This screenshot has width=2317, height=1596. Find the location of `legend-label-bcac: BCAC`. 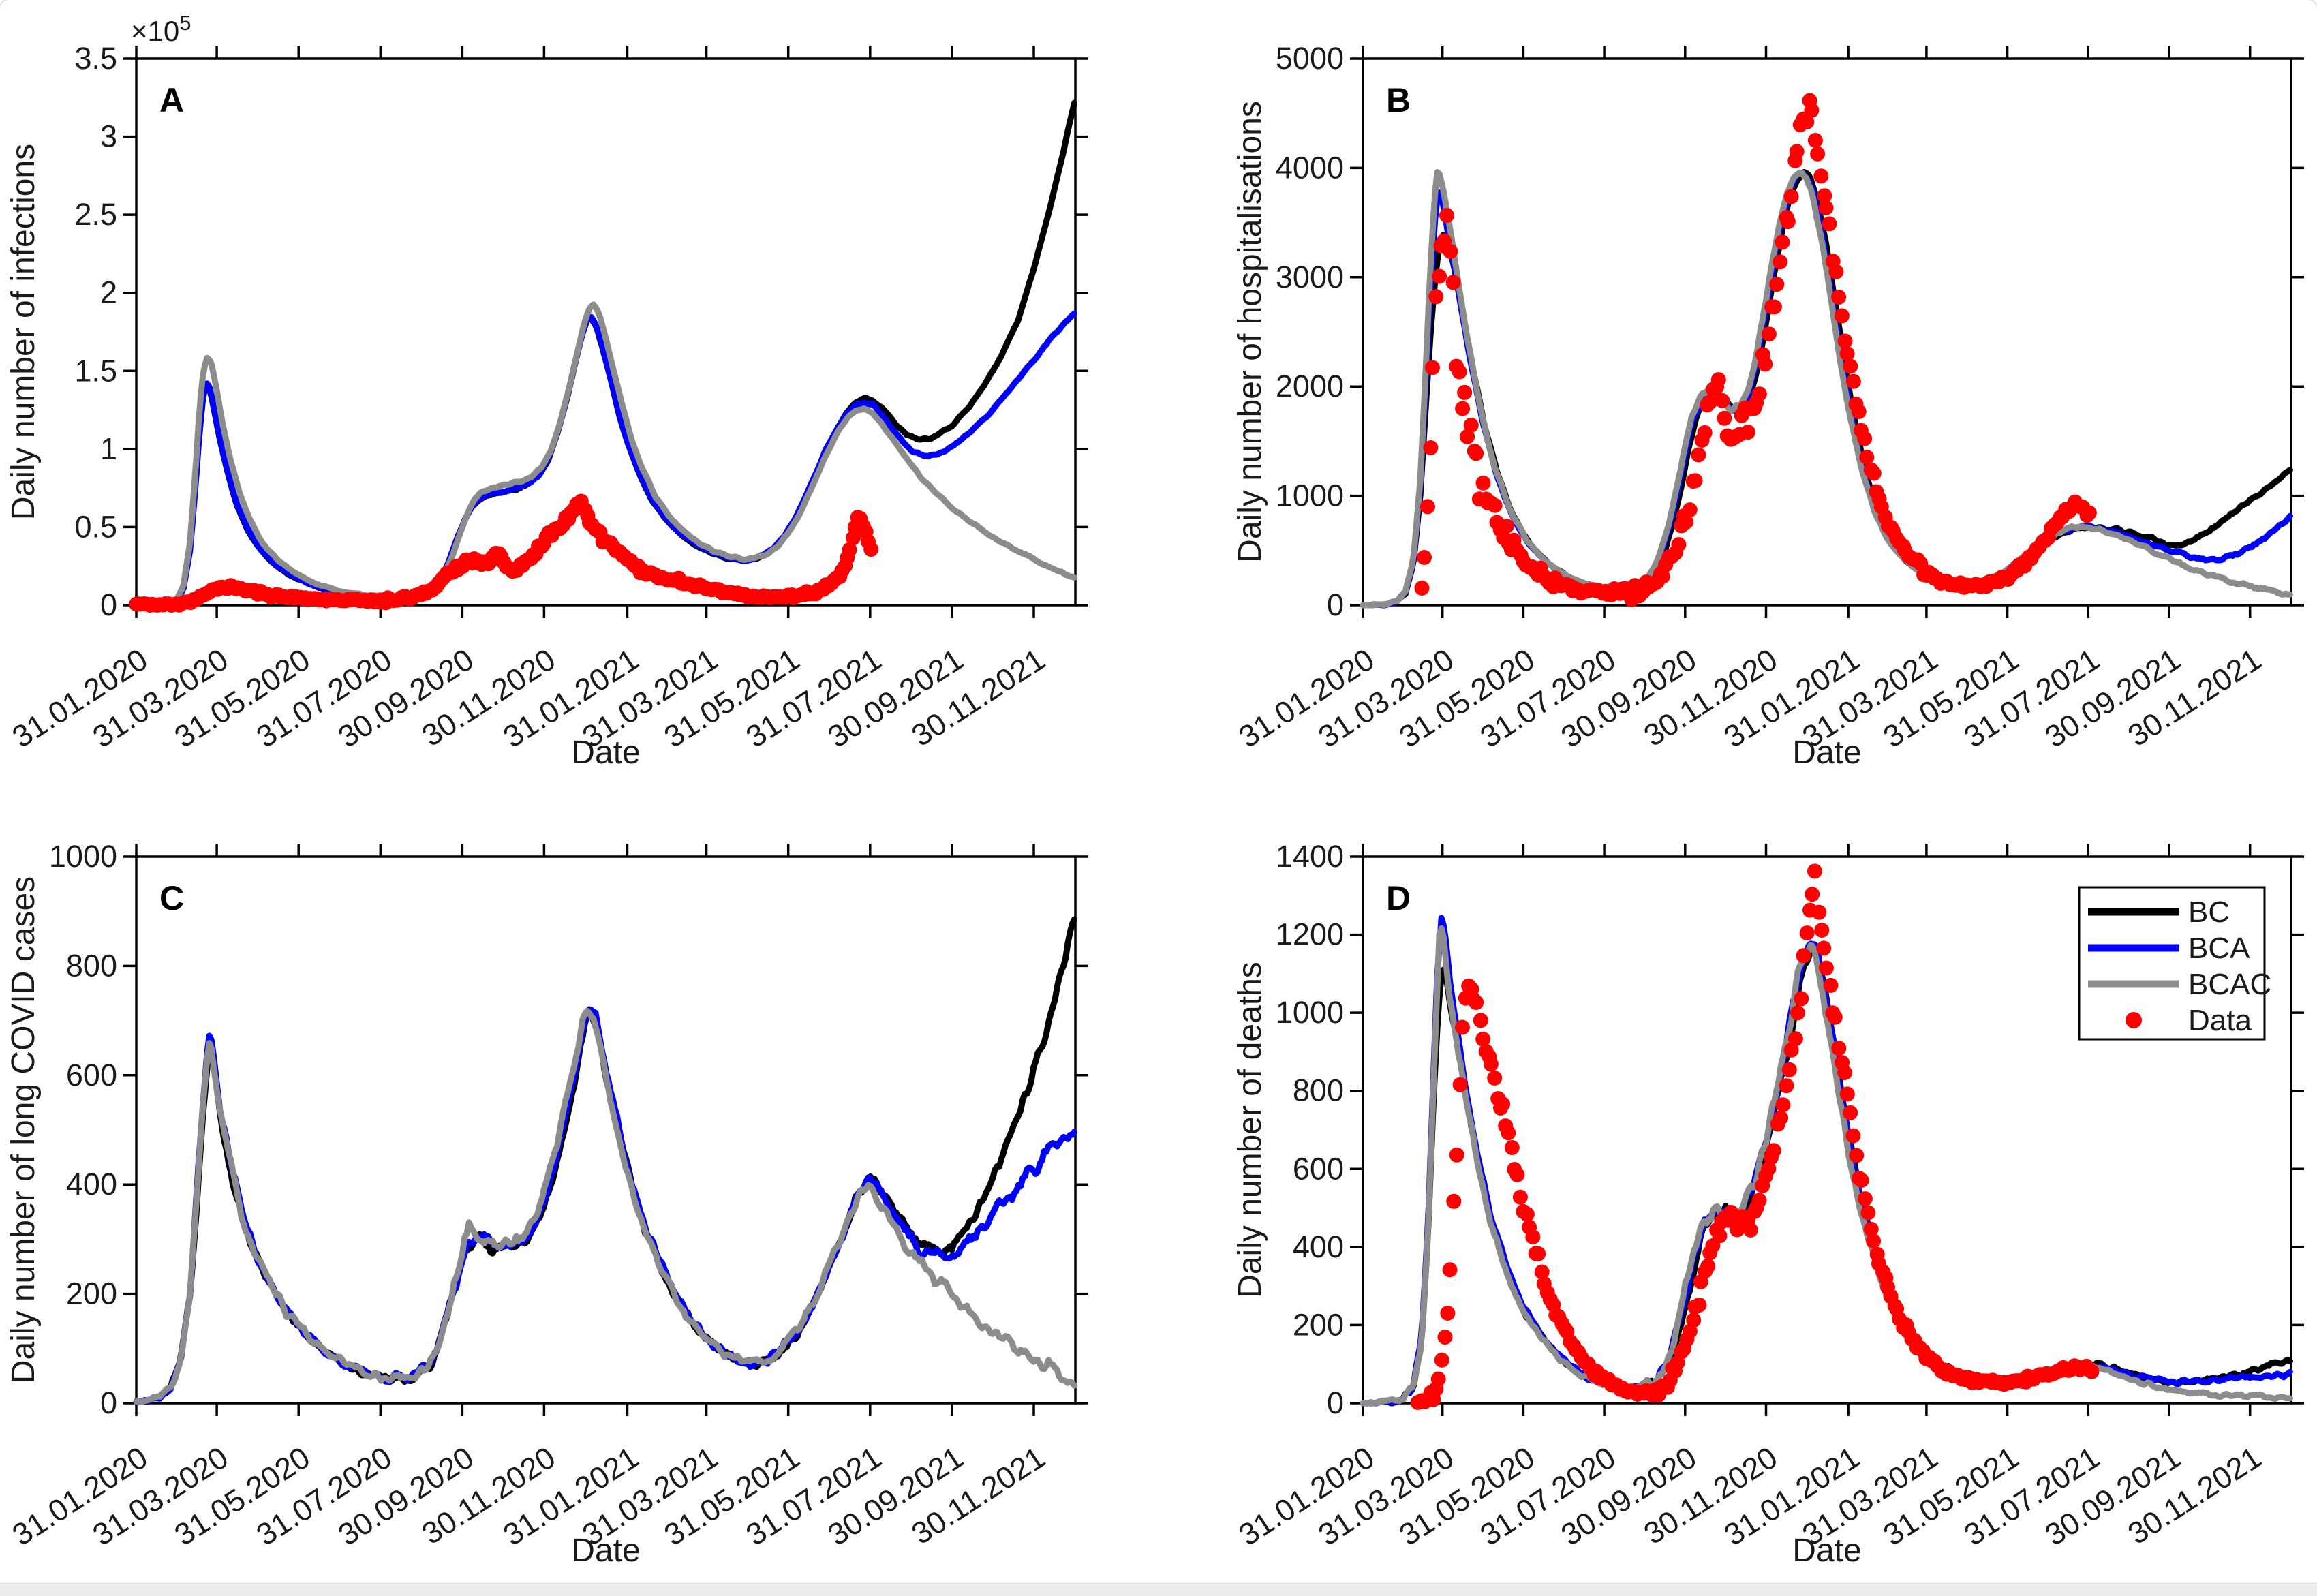

legend-label-bcac: BCAC is located at coordinates (2230, 984).